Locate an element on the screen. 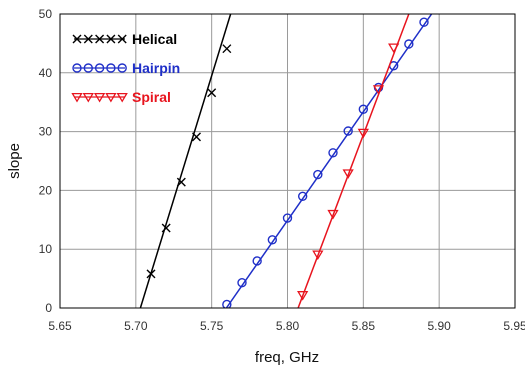 This screenshot has width=525, height=371. x-axis-title: freq, GHz is located at coordinates (287, 357).